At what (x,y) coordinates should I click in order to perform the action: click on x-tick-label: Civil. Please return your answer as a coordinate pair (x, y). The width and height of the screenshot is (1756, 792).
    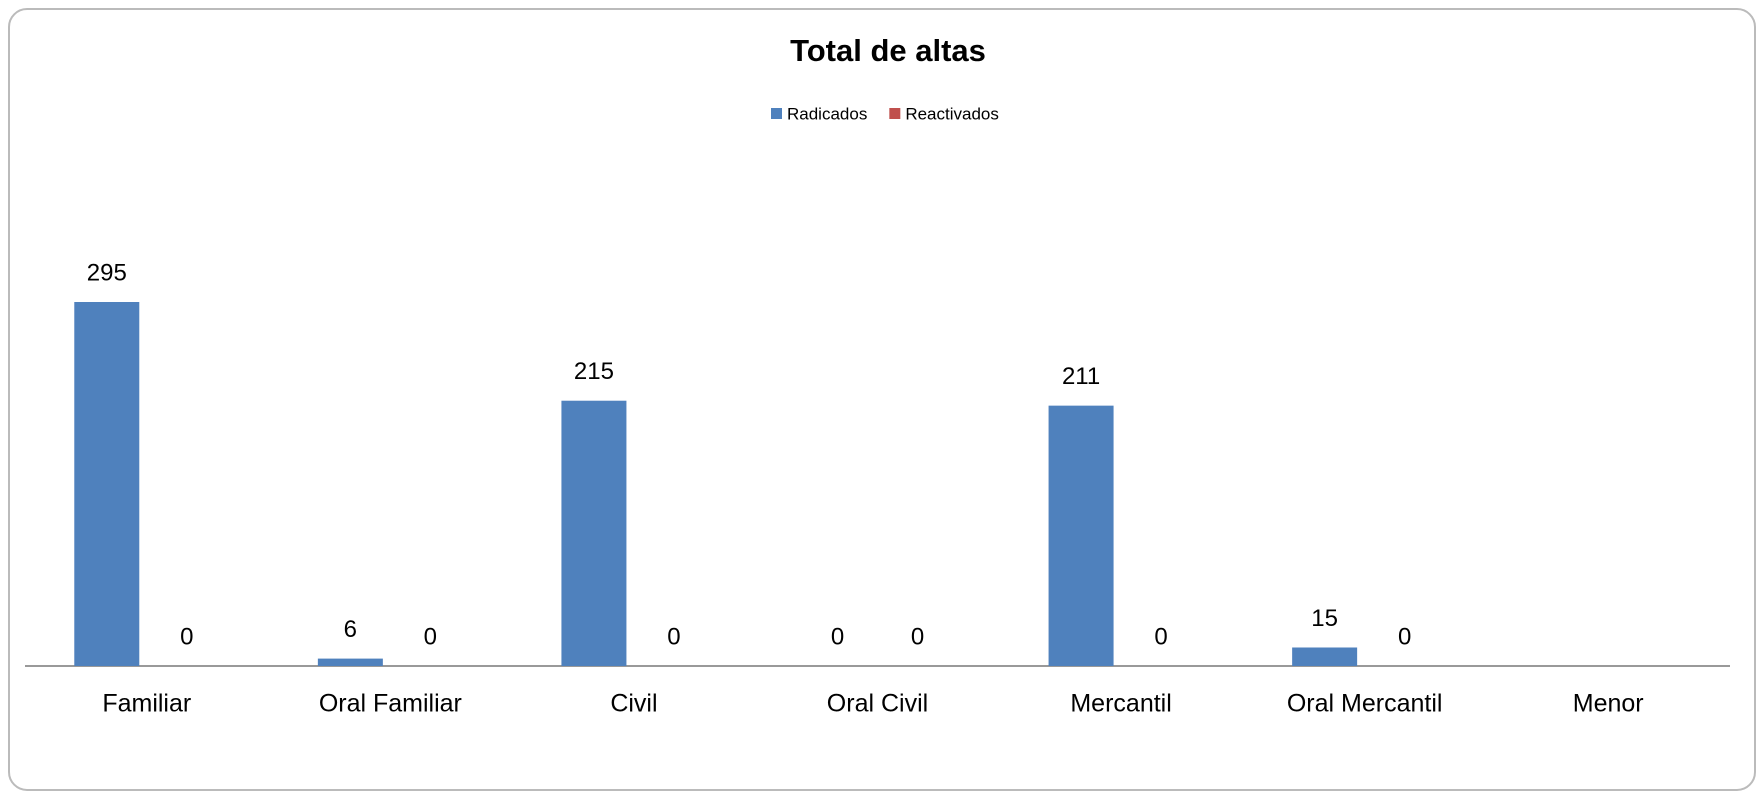
    Looking at the image, I should click on (633, 704).